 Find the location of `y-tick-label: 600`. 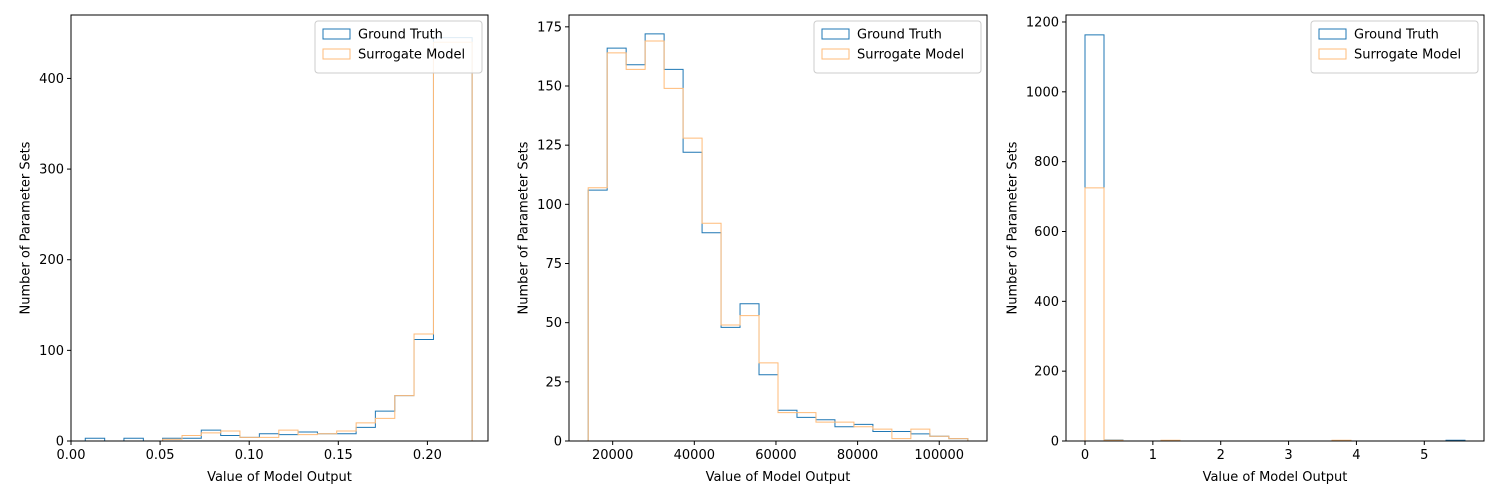

y-tick-label: 600 is located at coordinates (1046, 232).